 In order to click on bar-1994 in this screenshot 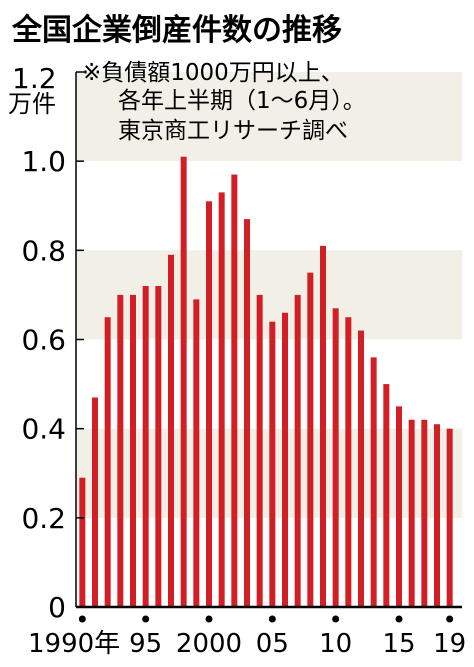, I will do `click(133, 450)`.